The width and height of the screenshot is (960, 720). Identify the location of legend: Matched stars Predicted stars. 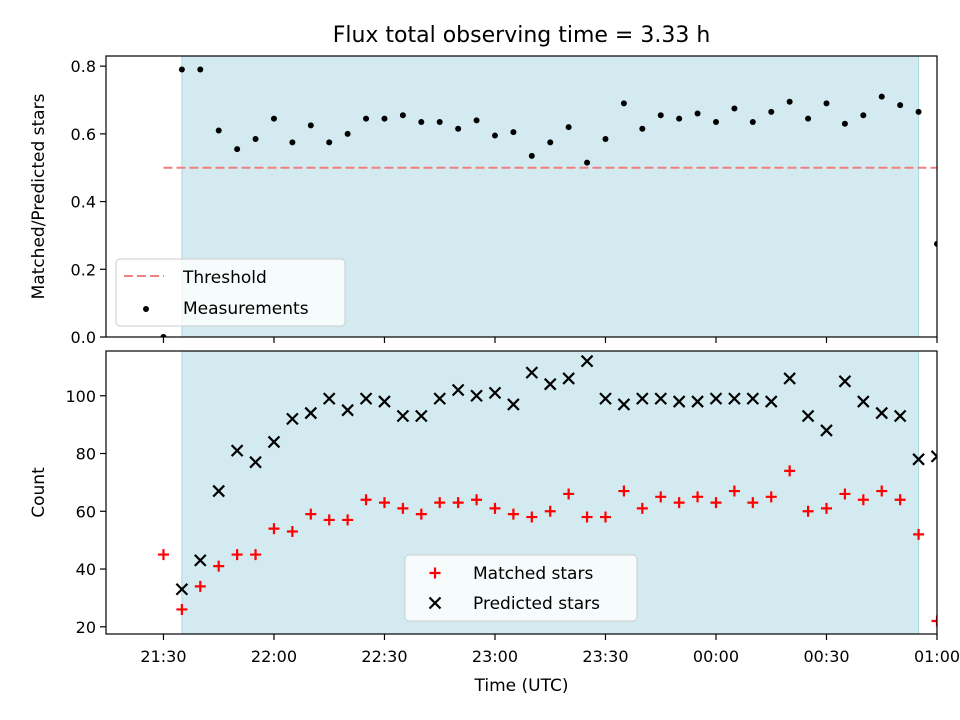
(521, 588).